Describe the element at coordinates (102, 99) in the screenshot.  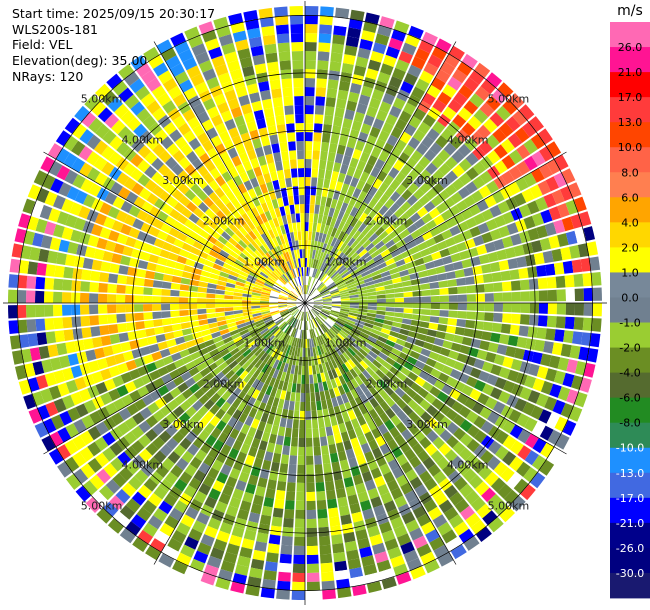
I see `range-ring-label: 5.00km` at that location.